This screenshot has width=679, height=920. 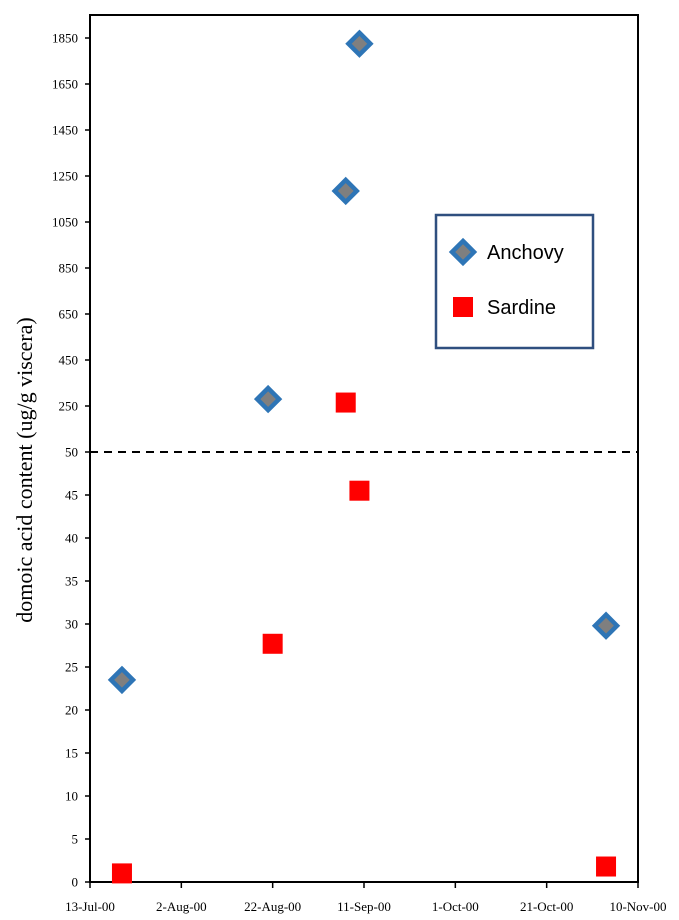 I want to click on y-tick-label: 40, so click(x=71, y=538).